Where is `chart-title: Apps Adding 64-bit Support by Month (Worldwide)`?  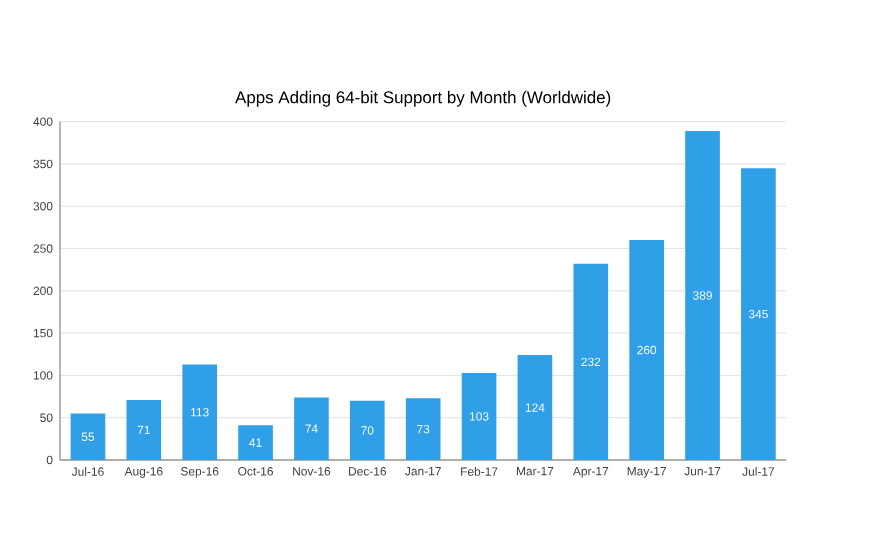
chart-title: Apps Adding 64-bit Support by Month (Worldwide) is located at coordinates (423, 98).